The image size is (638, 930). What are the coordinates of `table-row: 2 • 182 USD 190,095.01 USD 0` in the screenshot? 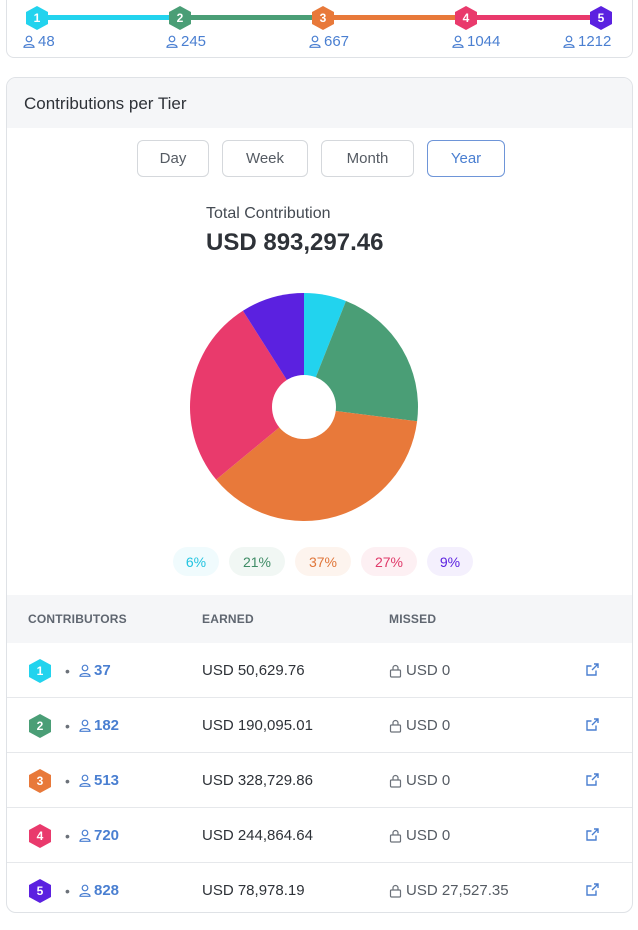 It's located at (319, 725).